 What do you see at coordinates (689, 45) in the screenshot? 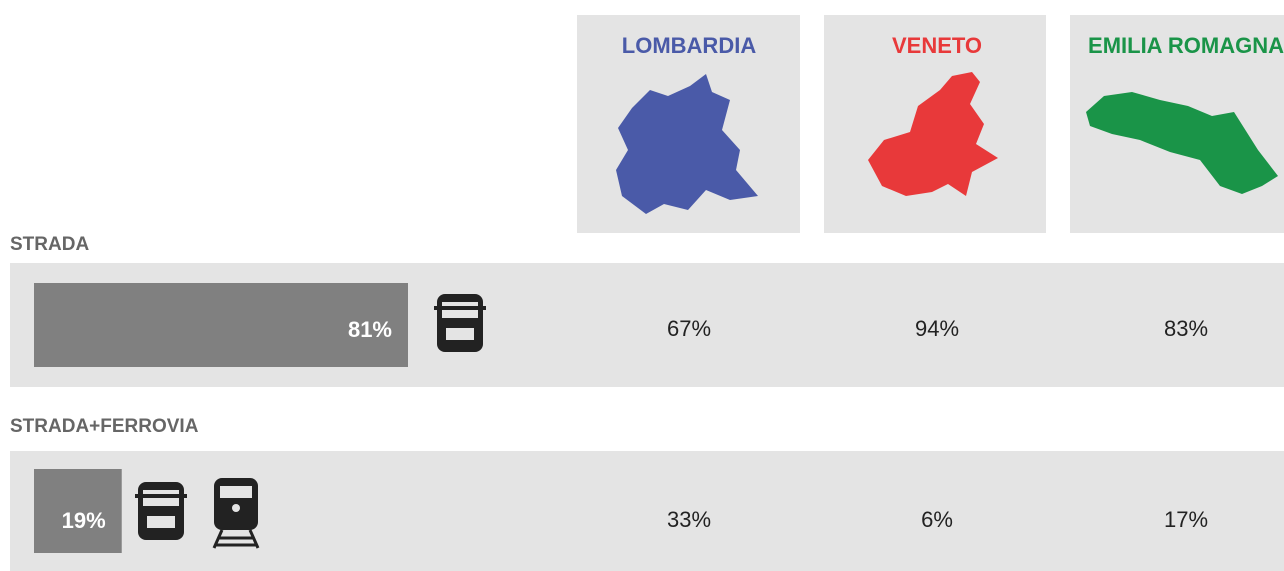
I see `region-title: LOMBARDIA` at bounding box center [689, 45].